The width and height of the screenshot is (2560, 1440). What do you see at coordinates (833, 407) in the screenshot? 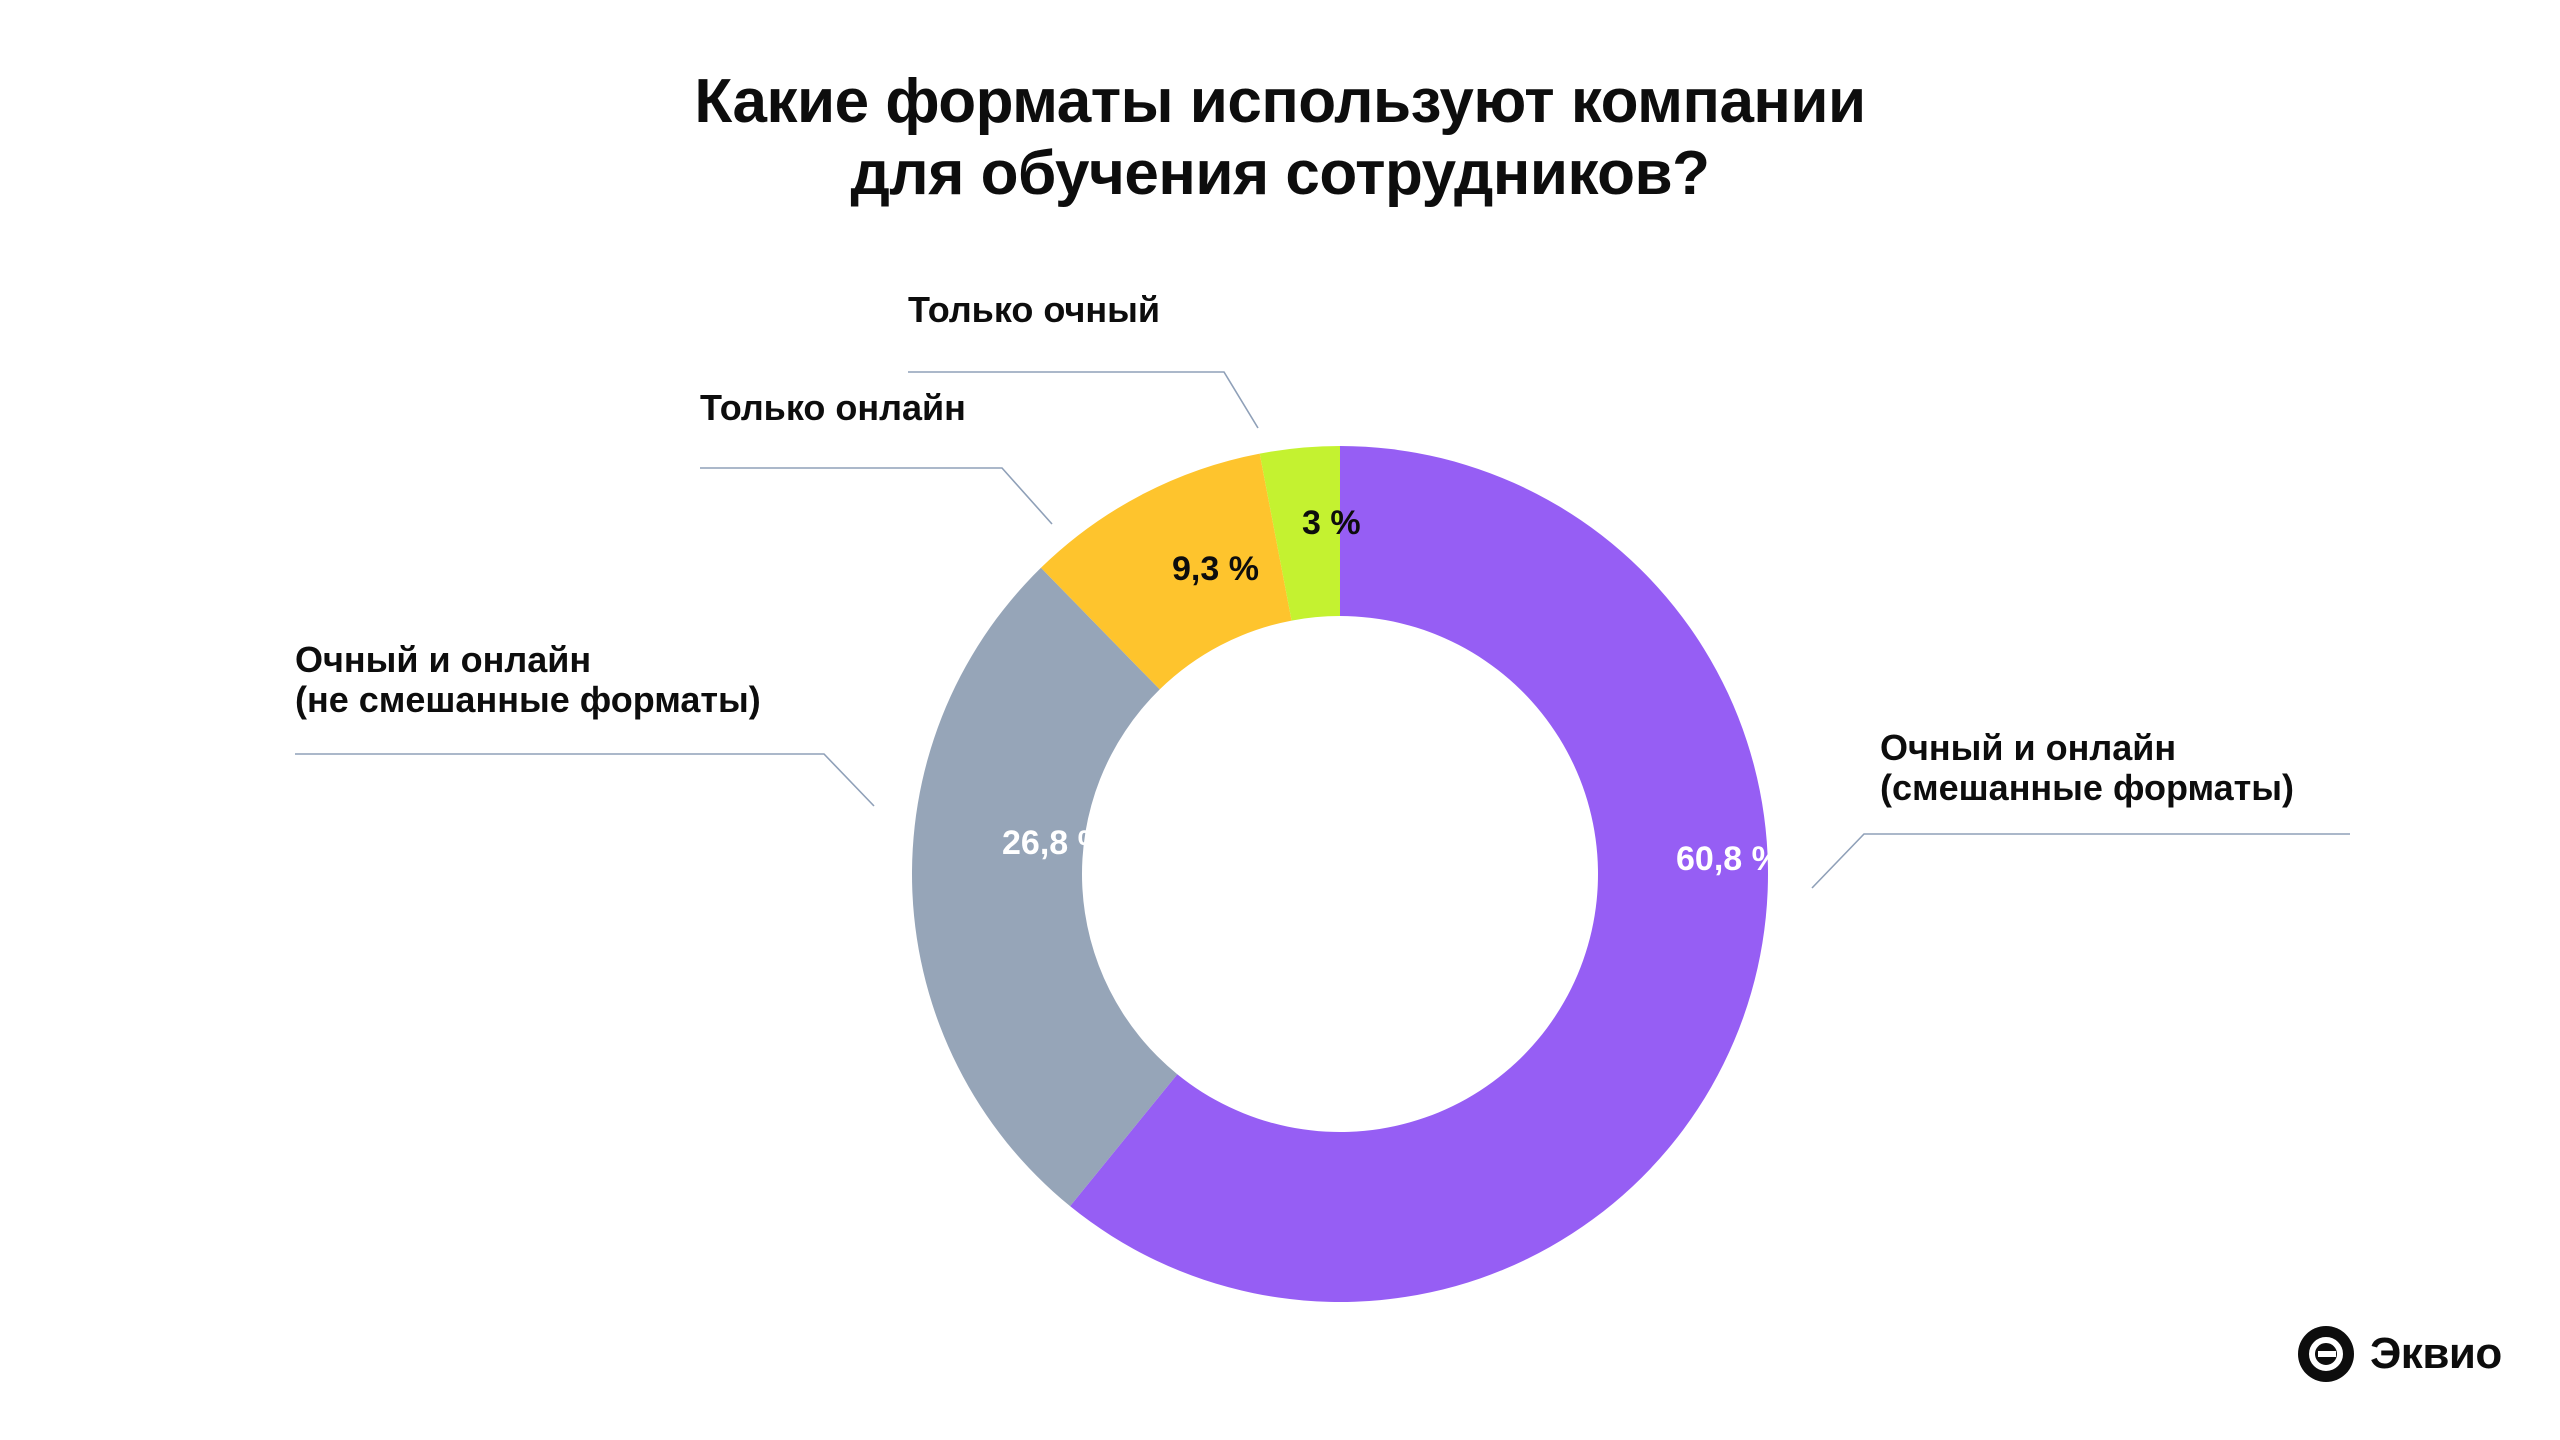
I see `slice-category-label: Только онлайн` at bounding box center [833, 407].